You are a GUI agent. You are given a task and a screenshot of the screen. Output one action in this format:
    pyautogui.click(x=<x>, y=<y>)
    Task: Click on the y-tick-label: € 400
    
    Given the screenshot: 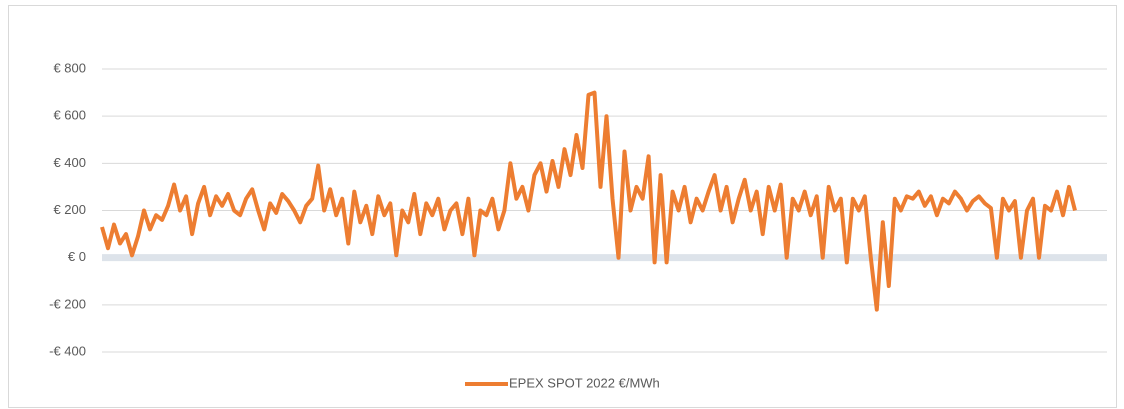 What is the action you would take?
    pyautogui.click(x=69, y=162)
    